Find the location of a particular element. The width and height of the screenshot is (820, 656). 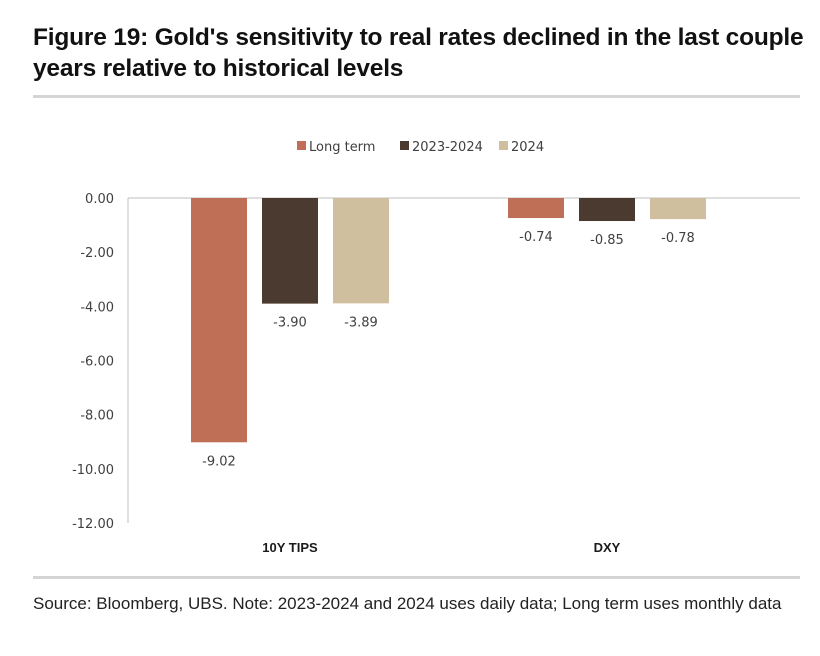

legend-item: Long term is located at coordinates (336, 147).